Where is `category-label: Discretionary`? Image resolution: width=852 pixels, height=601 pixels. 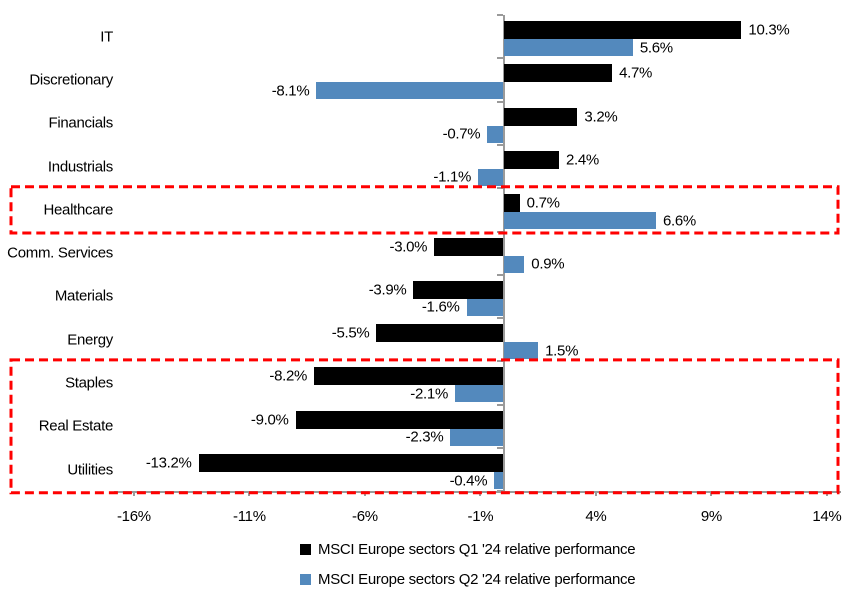 category-label: Discretionary is located at coordinates (71, 80).